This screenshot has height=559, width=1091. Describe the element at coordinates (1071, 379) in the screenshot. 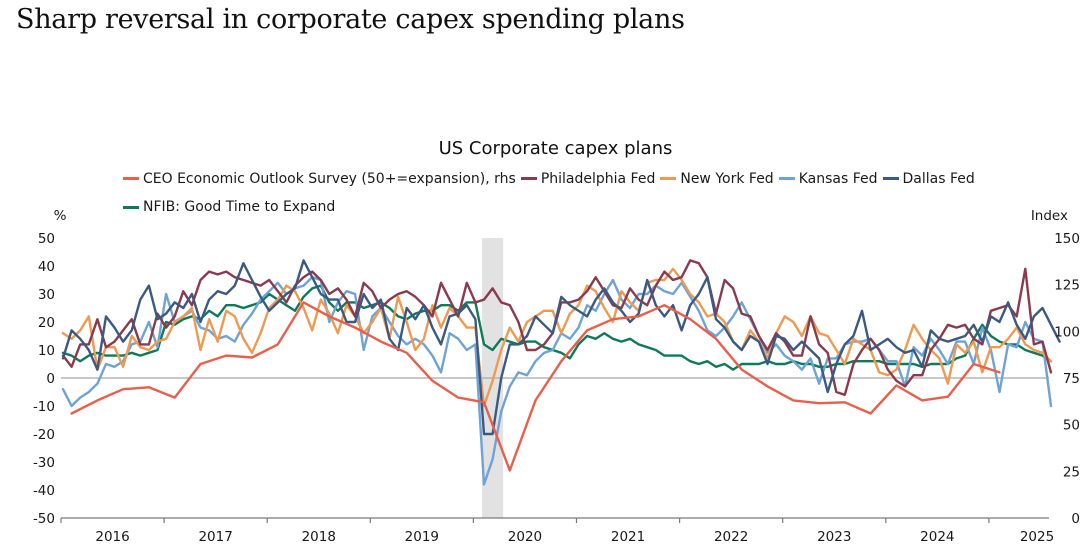

I see `right-y-tick-label: 75` at that location.